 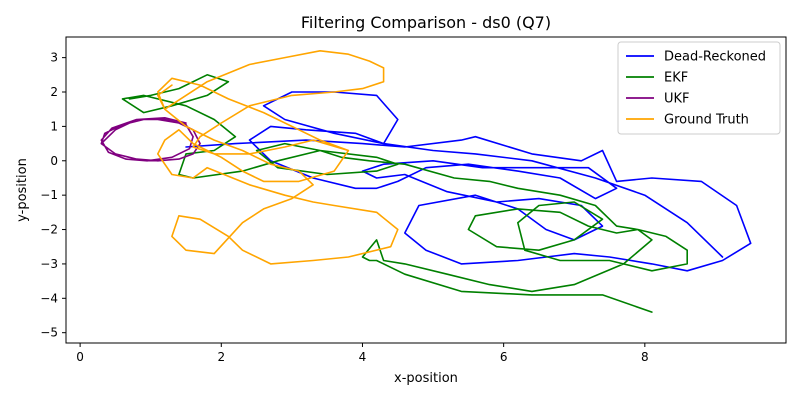 I want to click on x-tick-label: 2, so click(x=221, y=357).